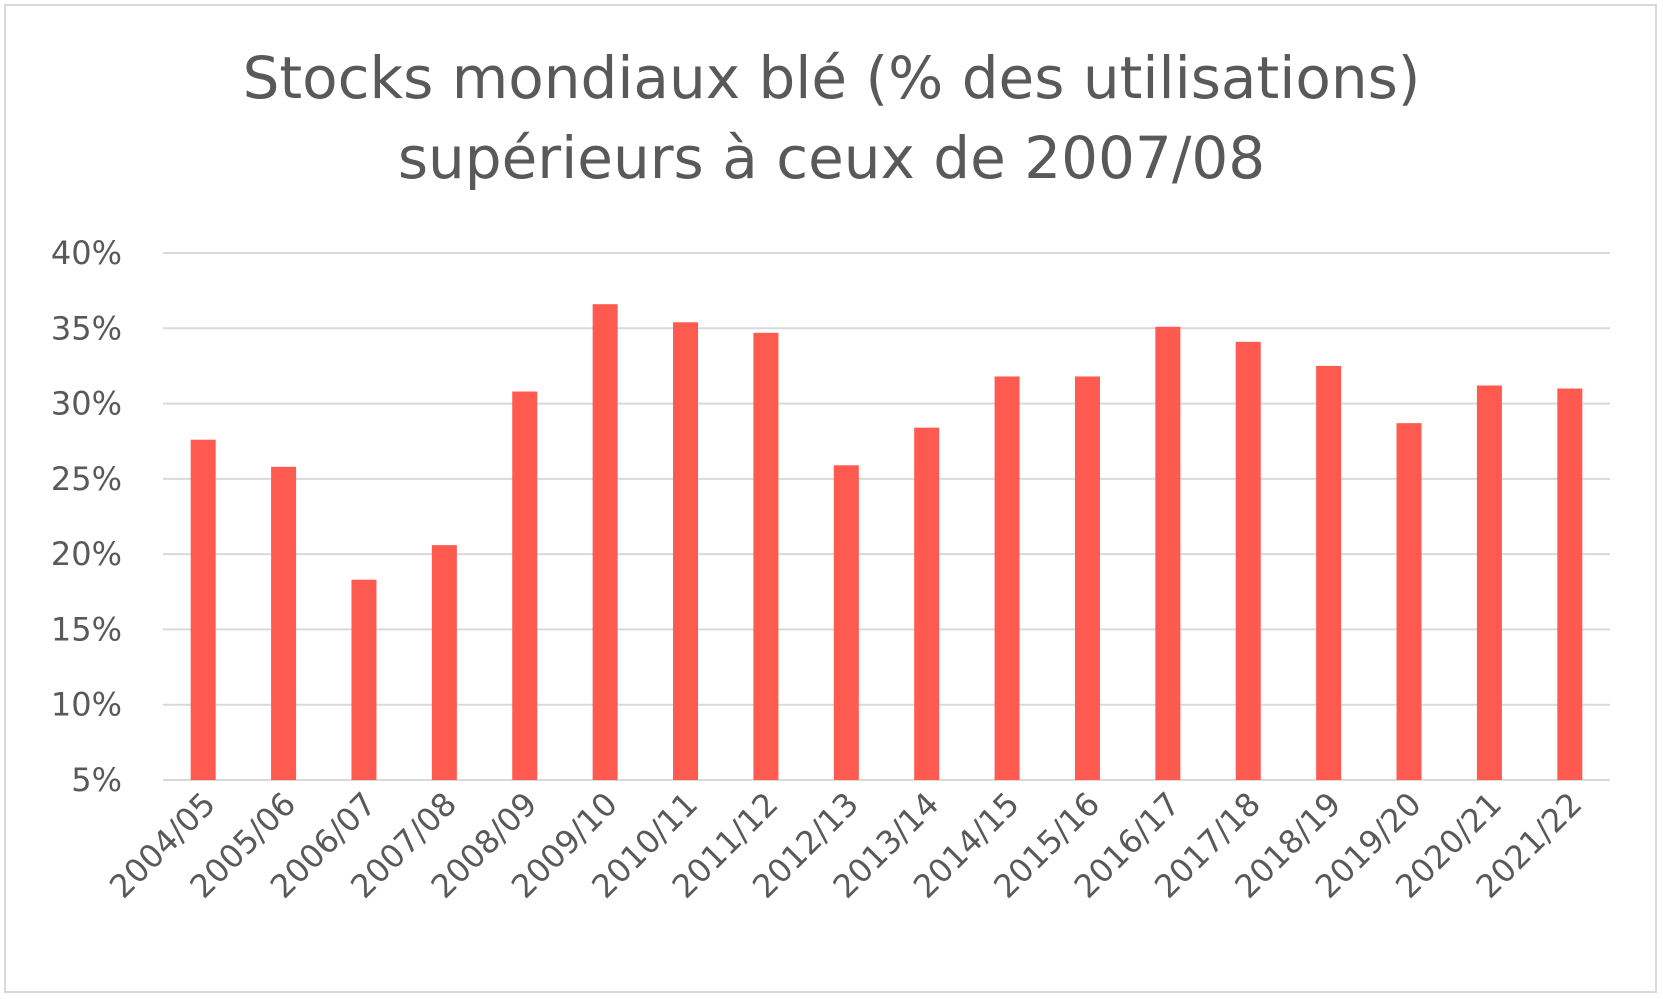  What do you see at coordinates (86, 629) in the screenshot?
I see `y-tick-label: 15%` at bounding box center [86, 629].